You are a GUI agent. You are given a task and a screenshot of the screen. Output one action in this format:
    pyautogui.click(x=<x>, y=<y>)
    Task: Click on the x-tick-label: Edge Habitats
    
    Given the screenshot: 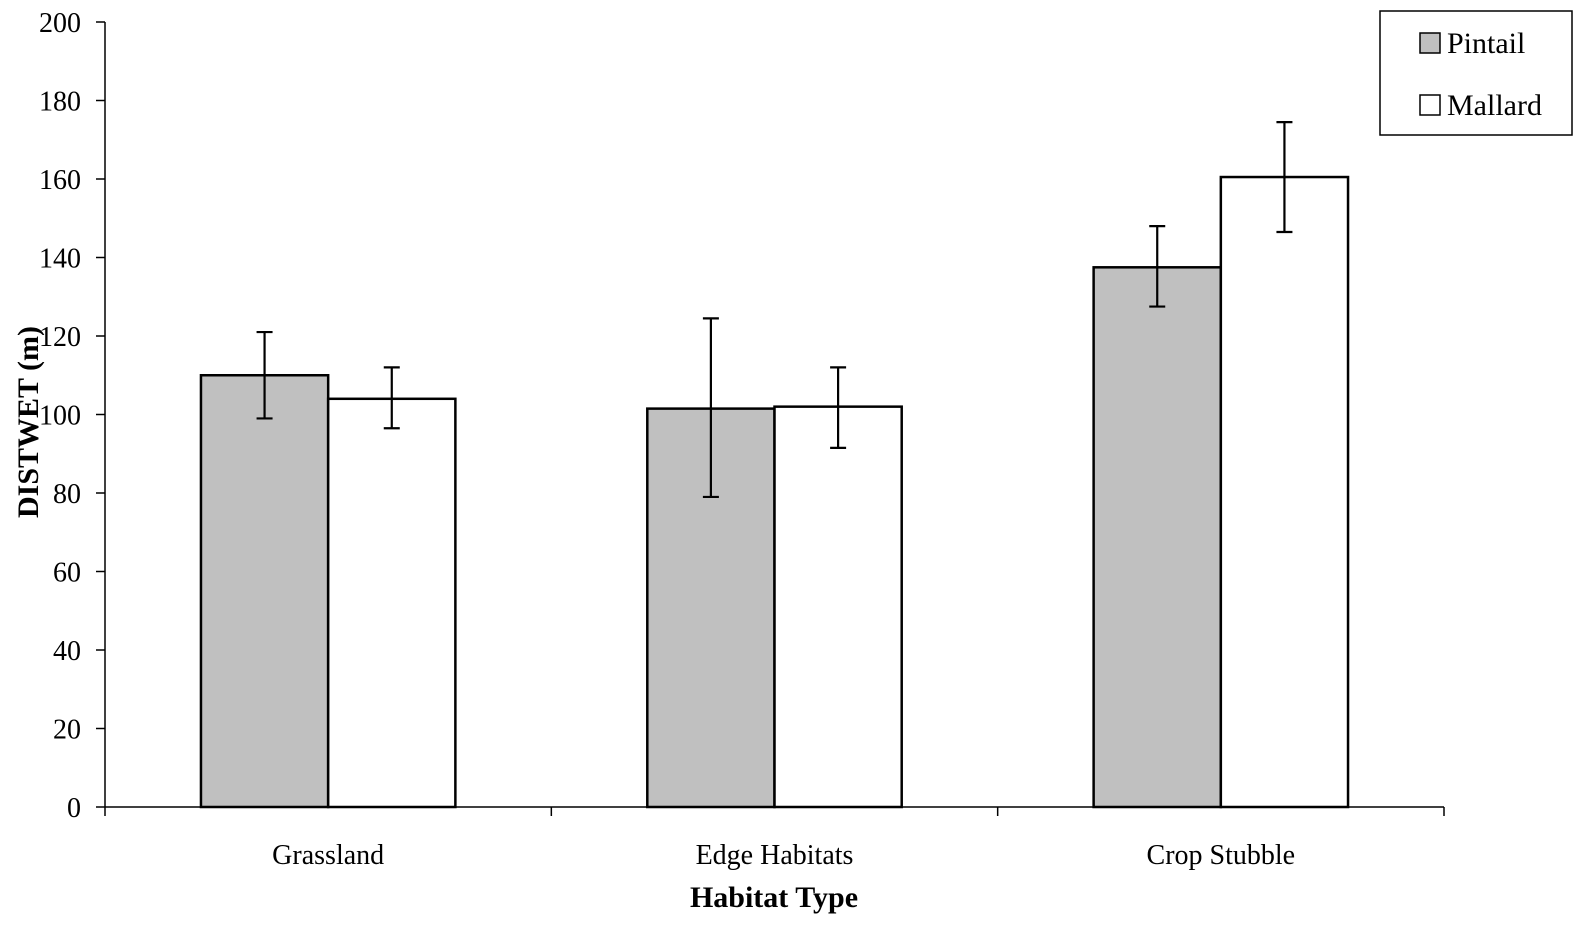 What is the action you would take?
    pyautogui.click(x=775, y=855)
    